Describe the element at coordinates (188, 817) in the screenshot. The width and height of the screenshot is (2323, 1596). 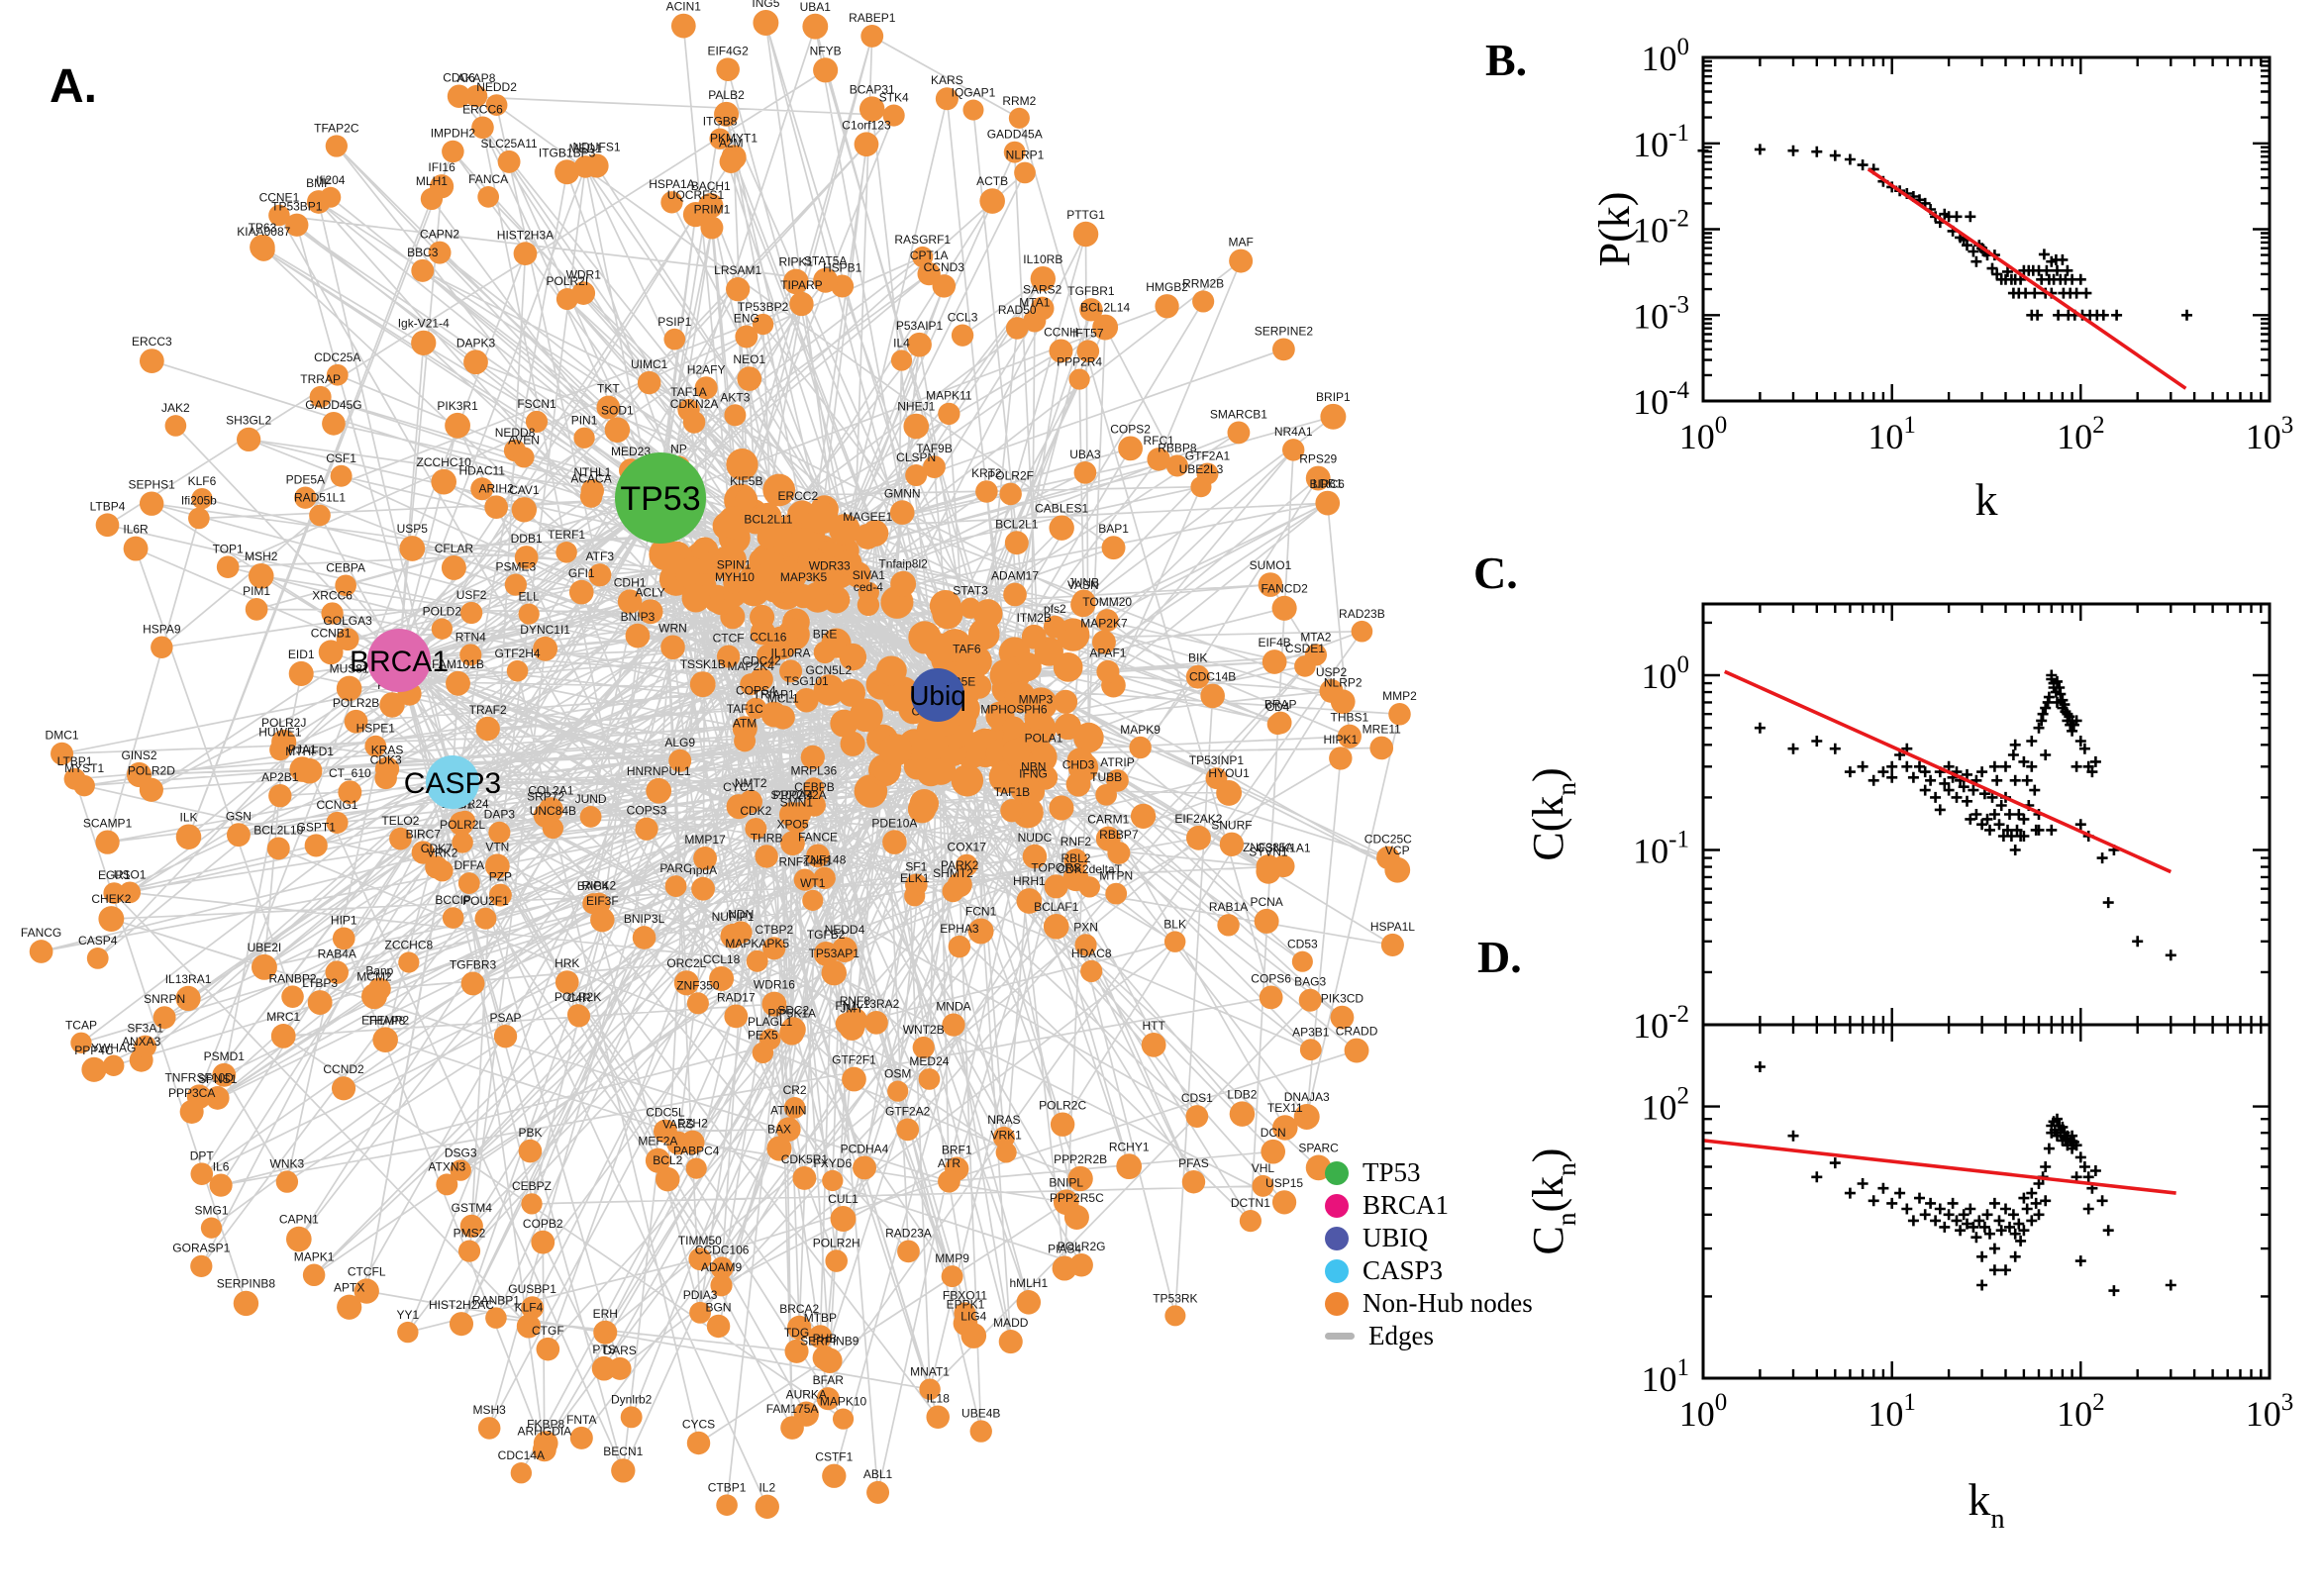
I see `network-node-label: ILK` at that location.